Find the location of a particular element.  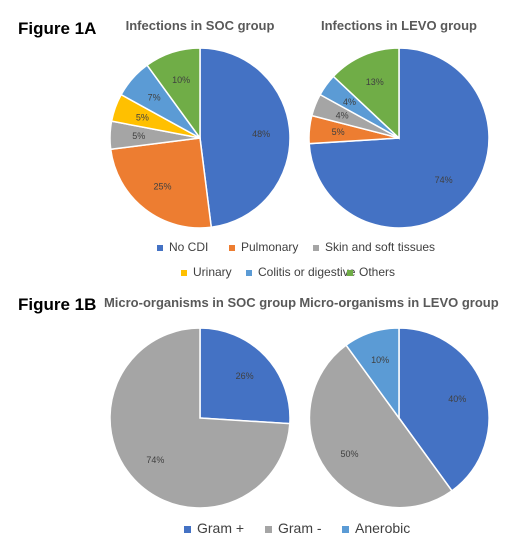

pie-1-label-others: 13% is located at coordinates (375, 82).